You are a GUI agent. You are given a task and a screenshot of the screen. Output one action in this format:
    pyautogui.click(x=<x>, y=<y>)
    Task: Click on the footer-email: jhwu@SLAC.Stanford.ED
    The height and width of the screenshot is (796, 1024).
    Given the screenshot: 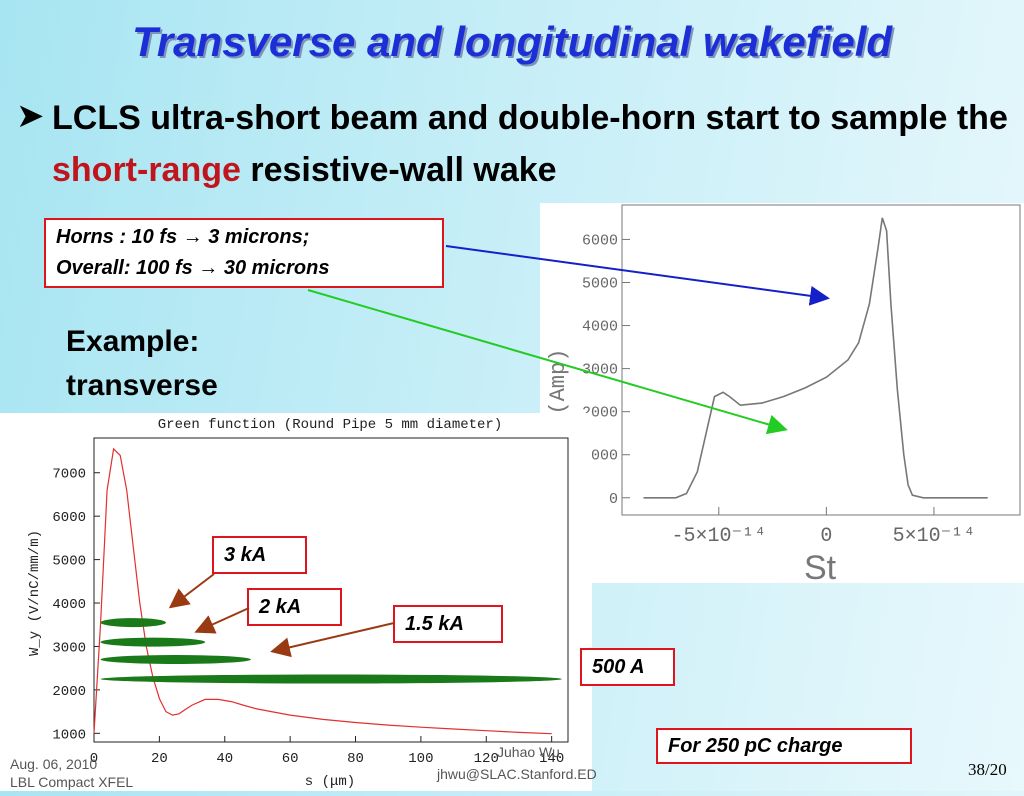 What is the action you would take?
    pyautogui.click(x=517, y=774)
    